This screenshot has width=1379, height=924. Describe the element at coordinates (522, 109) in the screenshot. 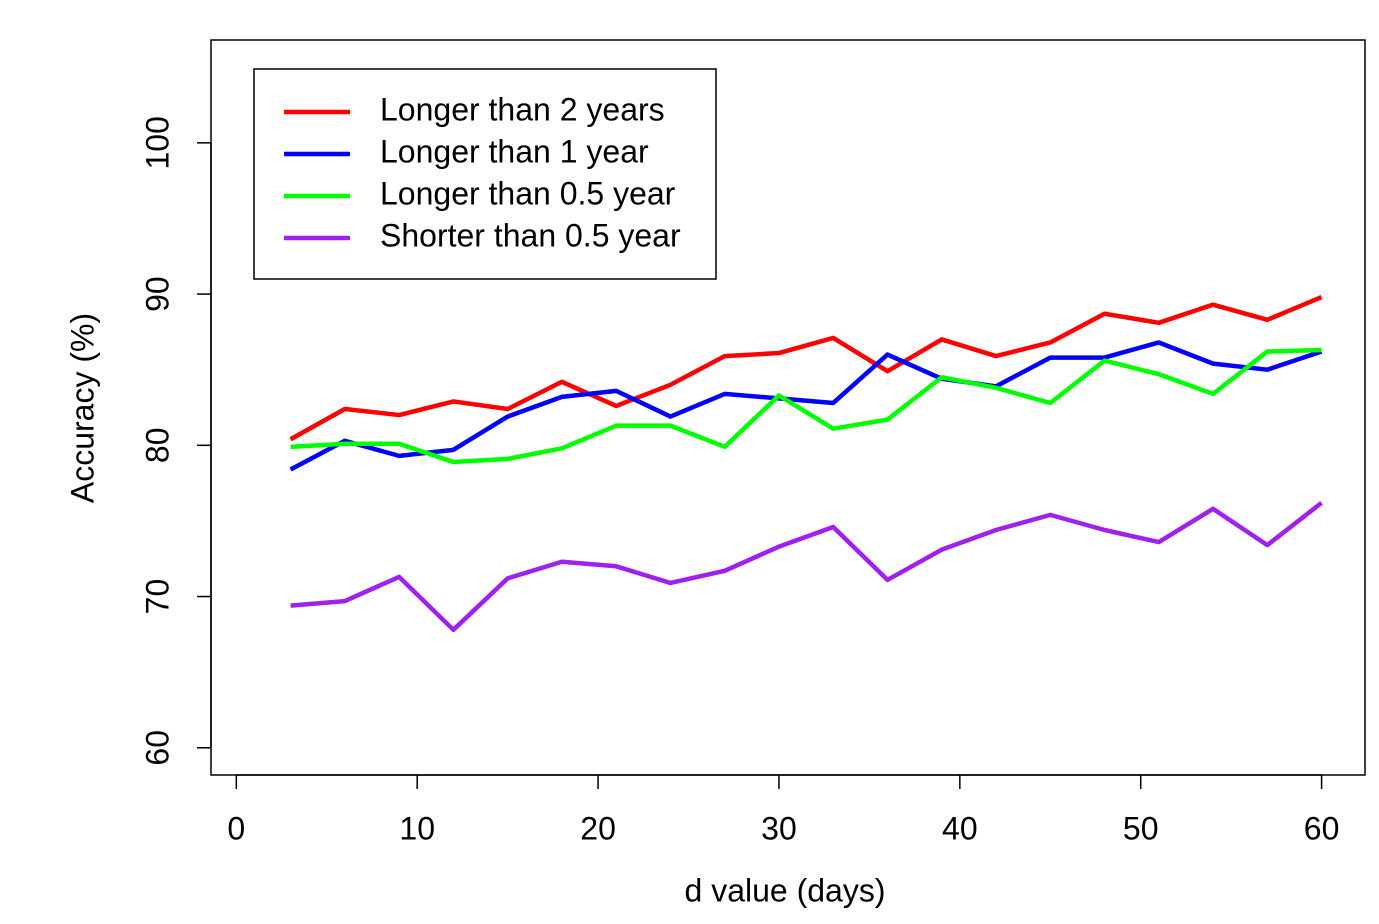

I see `legend-label: Longer than 2 years` at that location.